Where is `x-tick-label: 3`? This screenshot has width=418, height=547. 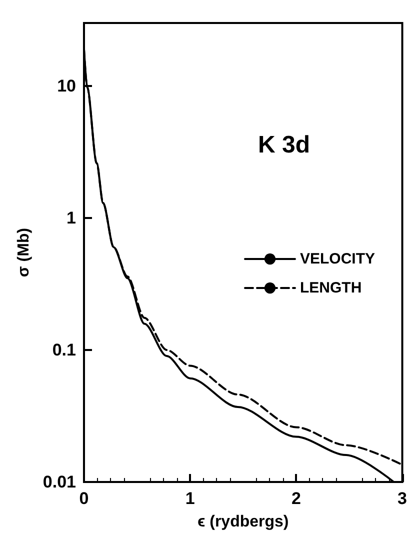 x-tick-label: 3 is located at coordinates (403, 498).